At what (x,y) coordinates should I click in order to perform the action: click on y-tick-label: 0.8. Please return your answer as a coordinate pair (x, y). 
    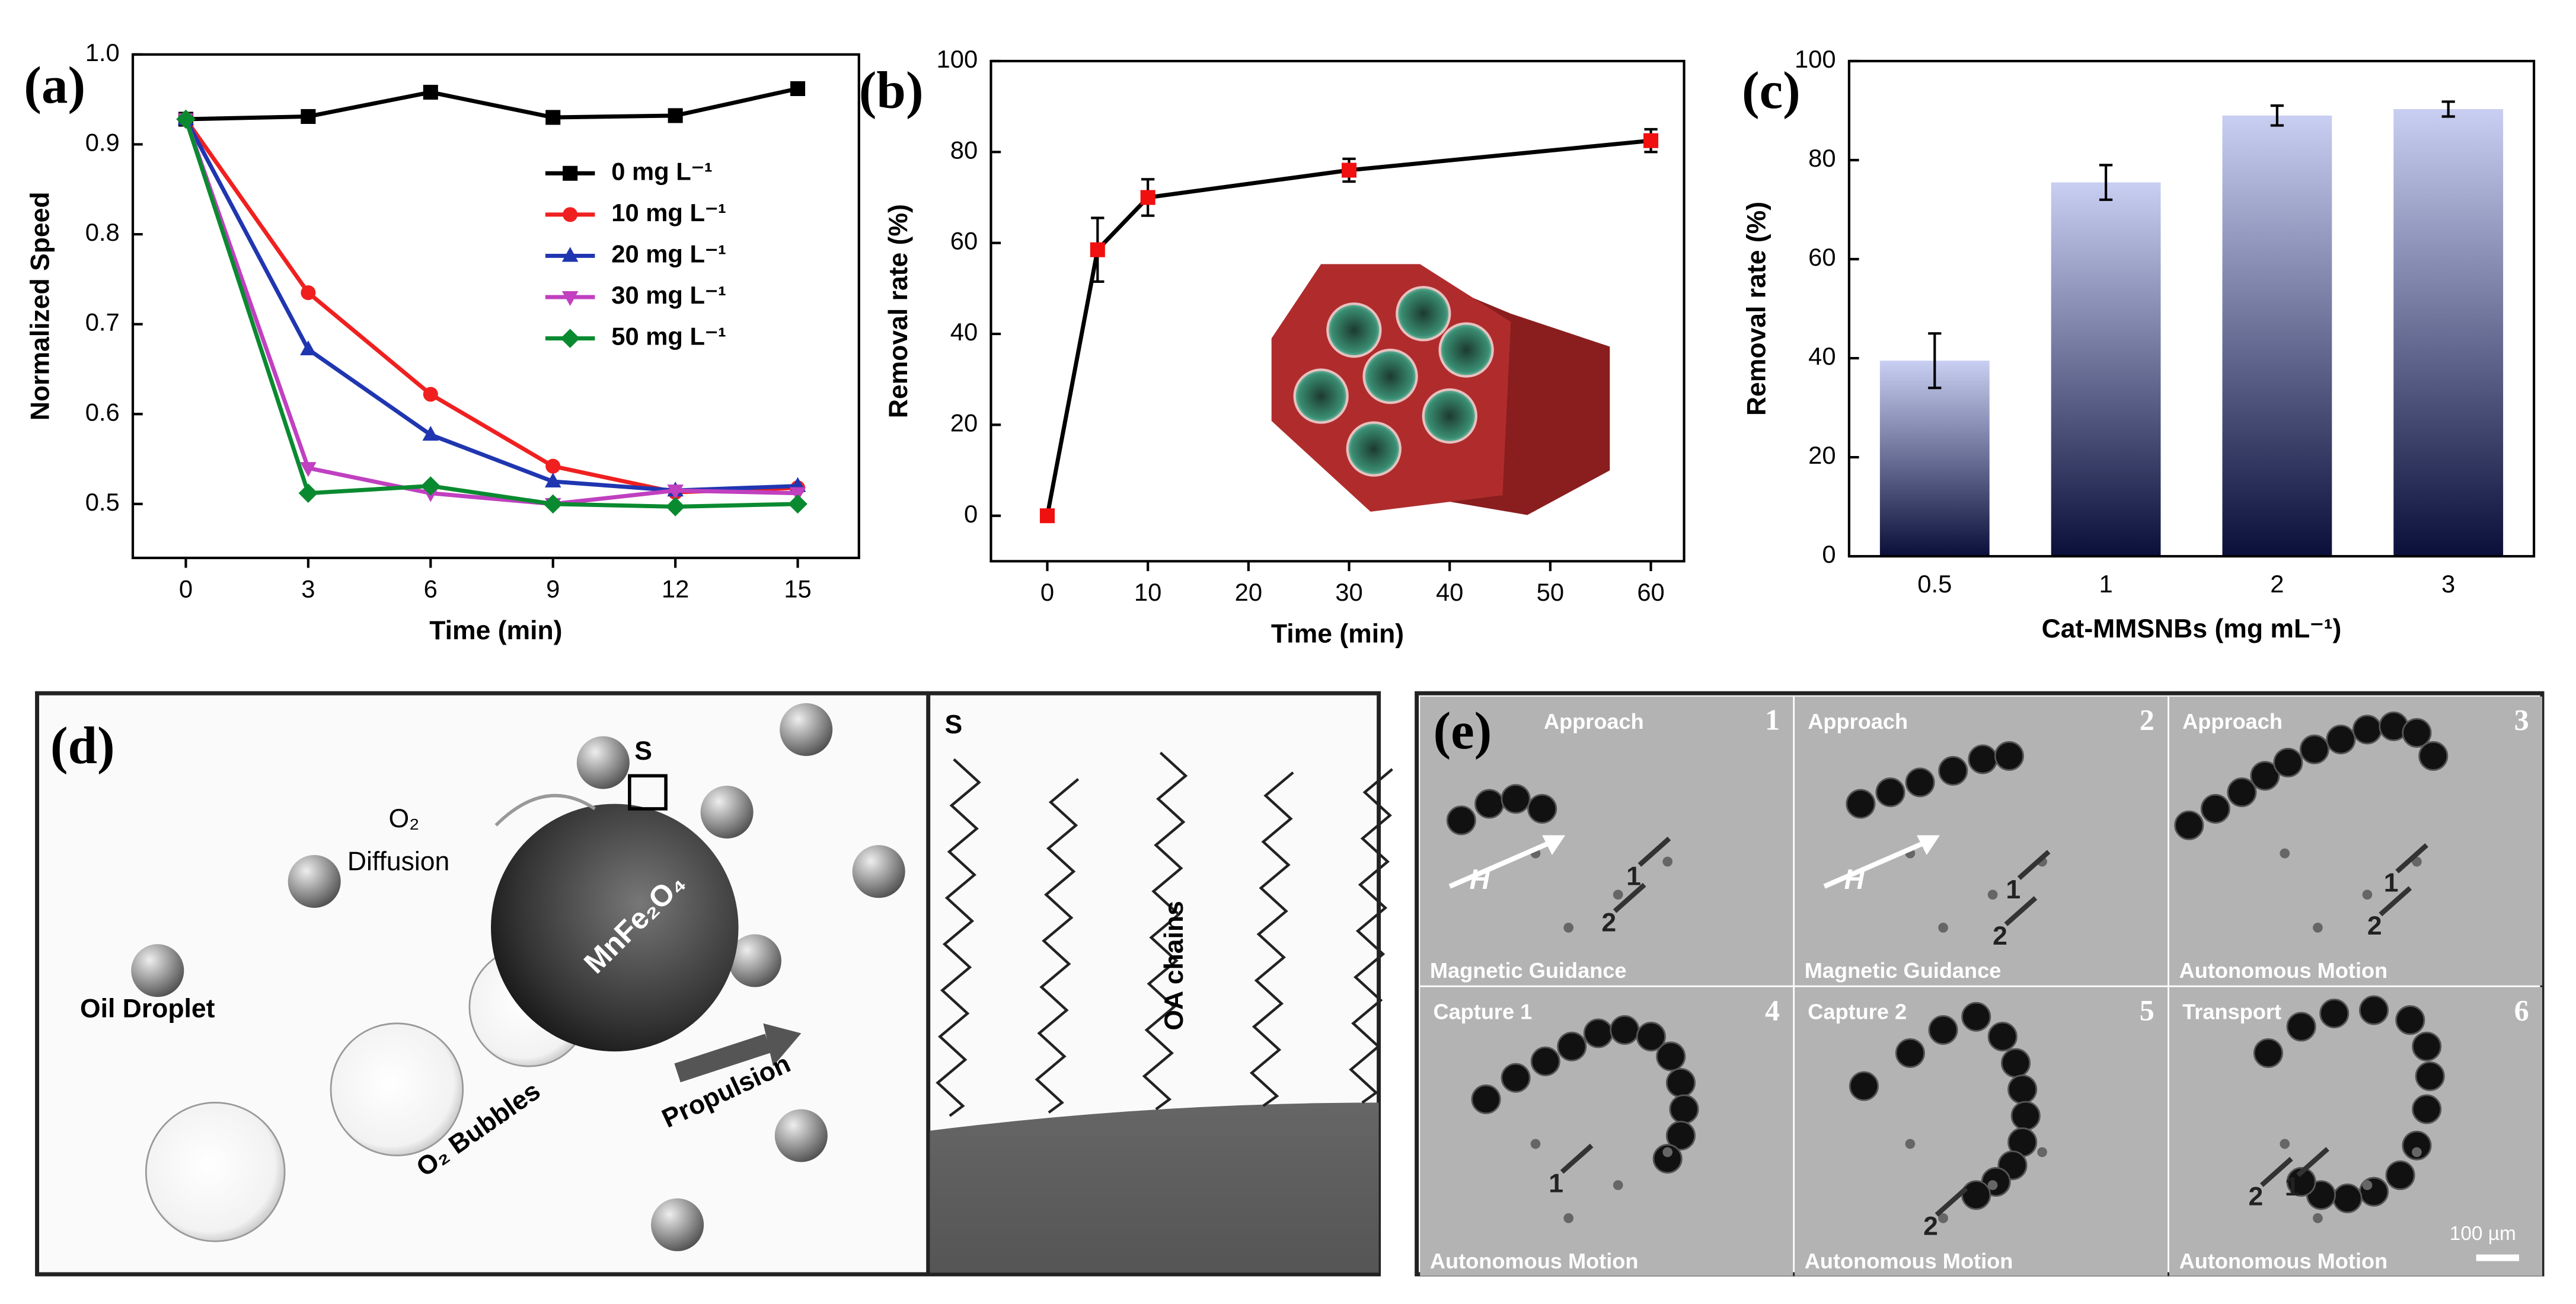
    Looking at the image, I should click on (102, 232).